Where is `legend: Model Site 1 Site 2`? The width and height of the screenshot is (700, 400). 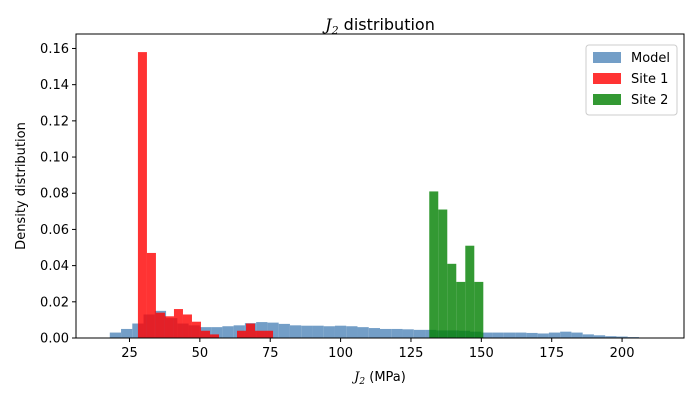
legend: Model Site 1 Site 2 is located at coordinates (631, 80).